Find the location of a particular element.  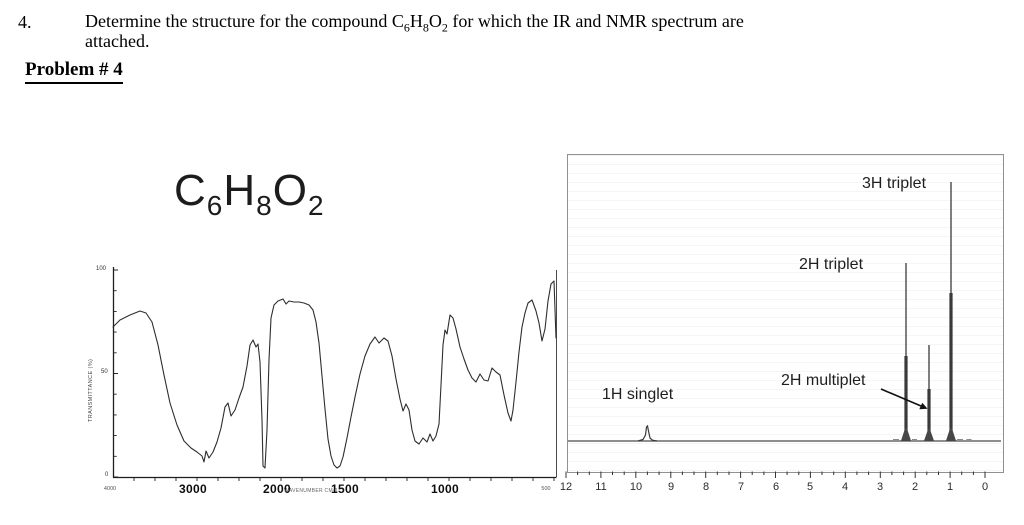

formula-sub-2: 2 is located at coordinates (444, 27).